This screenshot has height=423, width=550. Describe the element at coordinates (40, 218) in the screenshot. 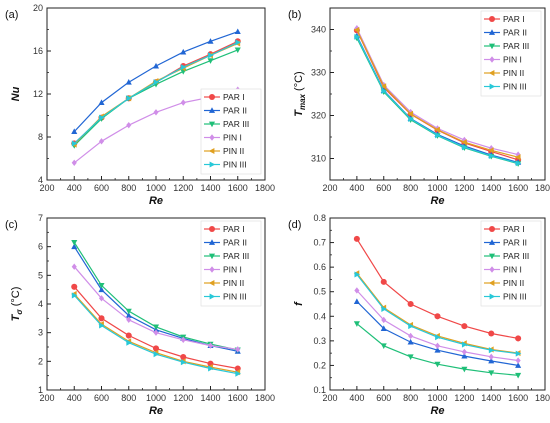

I see `y-tick-label: 7` at that location.